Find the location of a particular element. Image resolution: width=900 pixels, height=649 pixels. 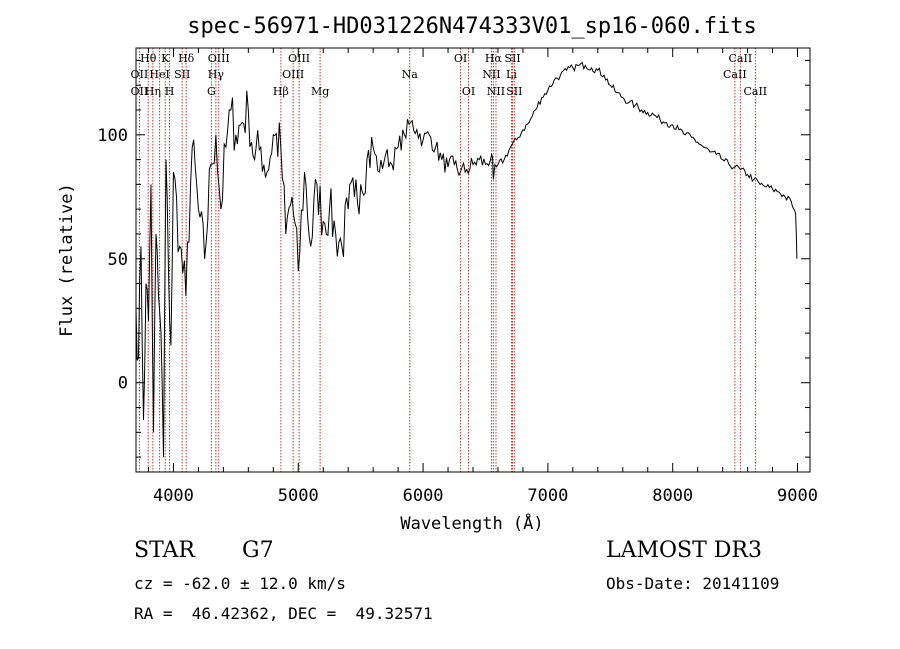

line-label: Hθ is located at coordinates (148, 58).